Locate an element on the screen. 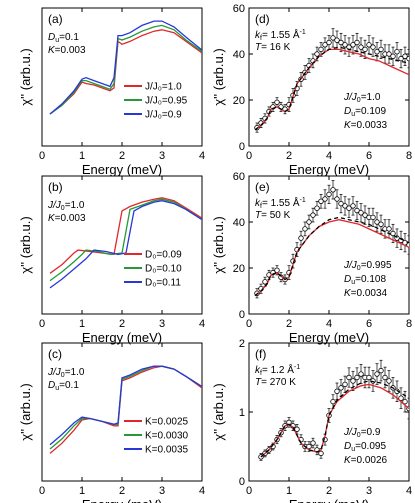 This screenshot has height=503, width=415. x-tick-label: 0 is located at coordinates (249, 156).